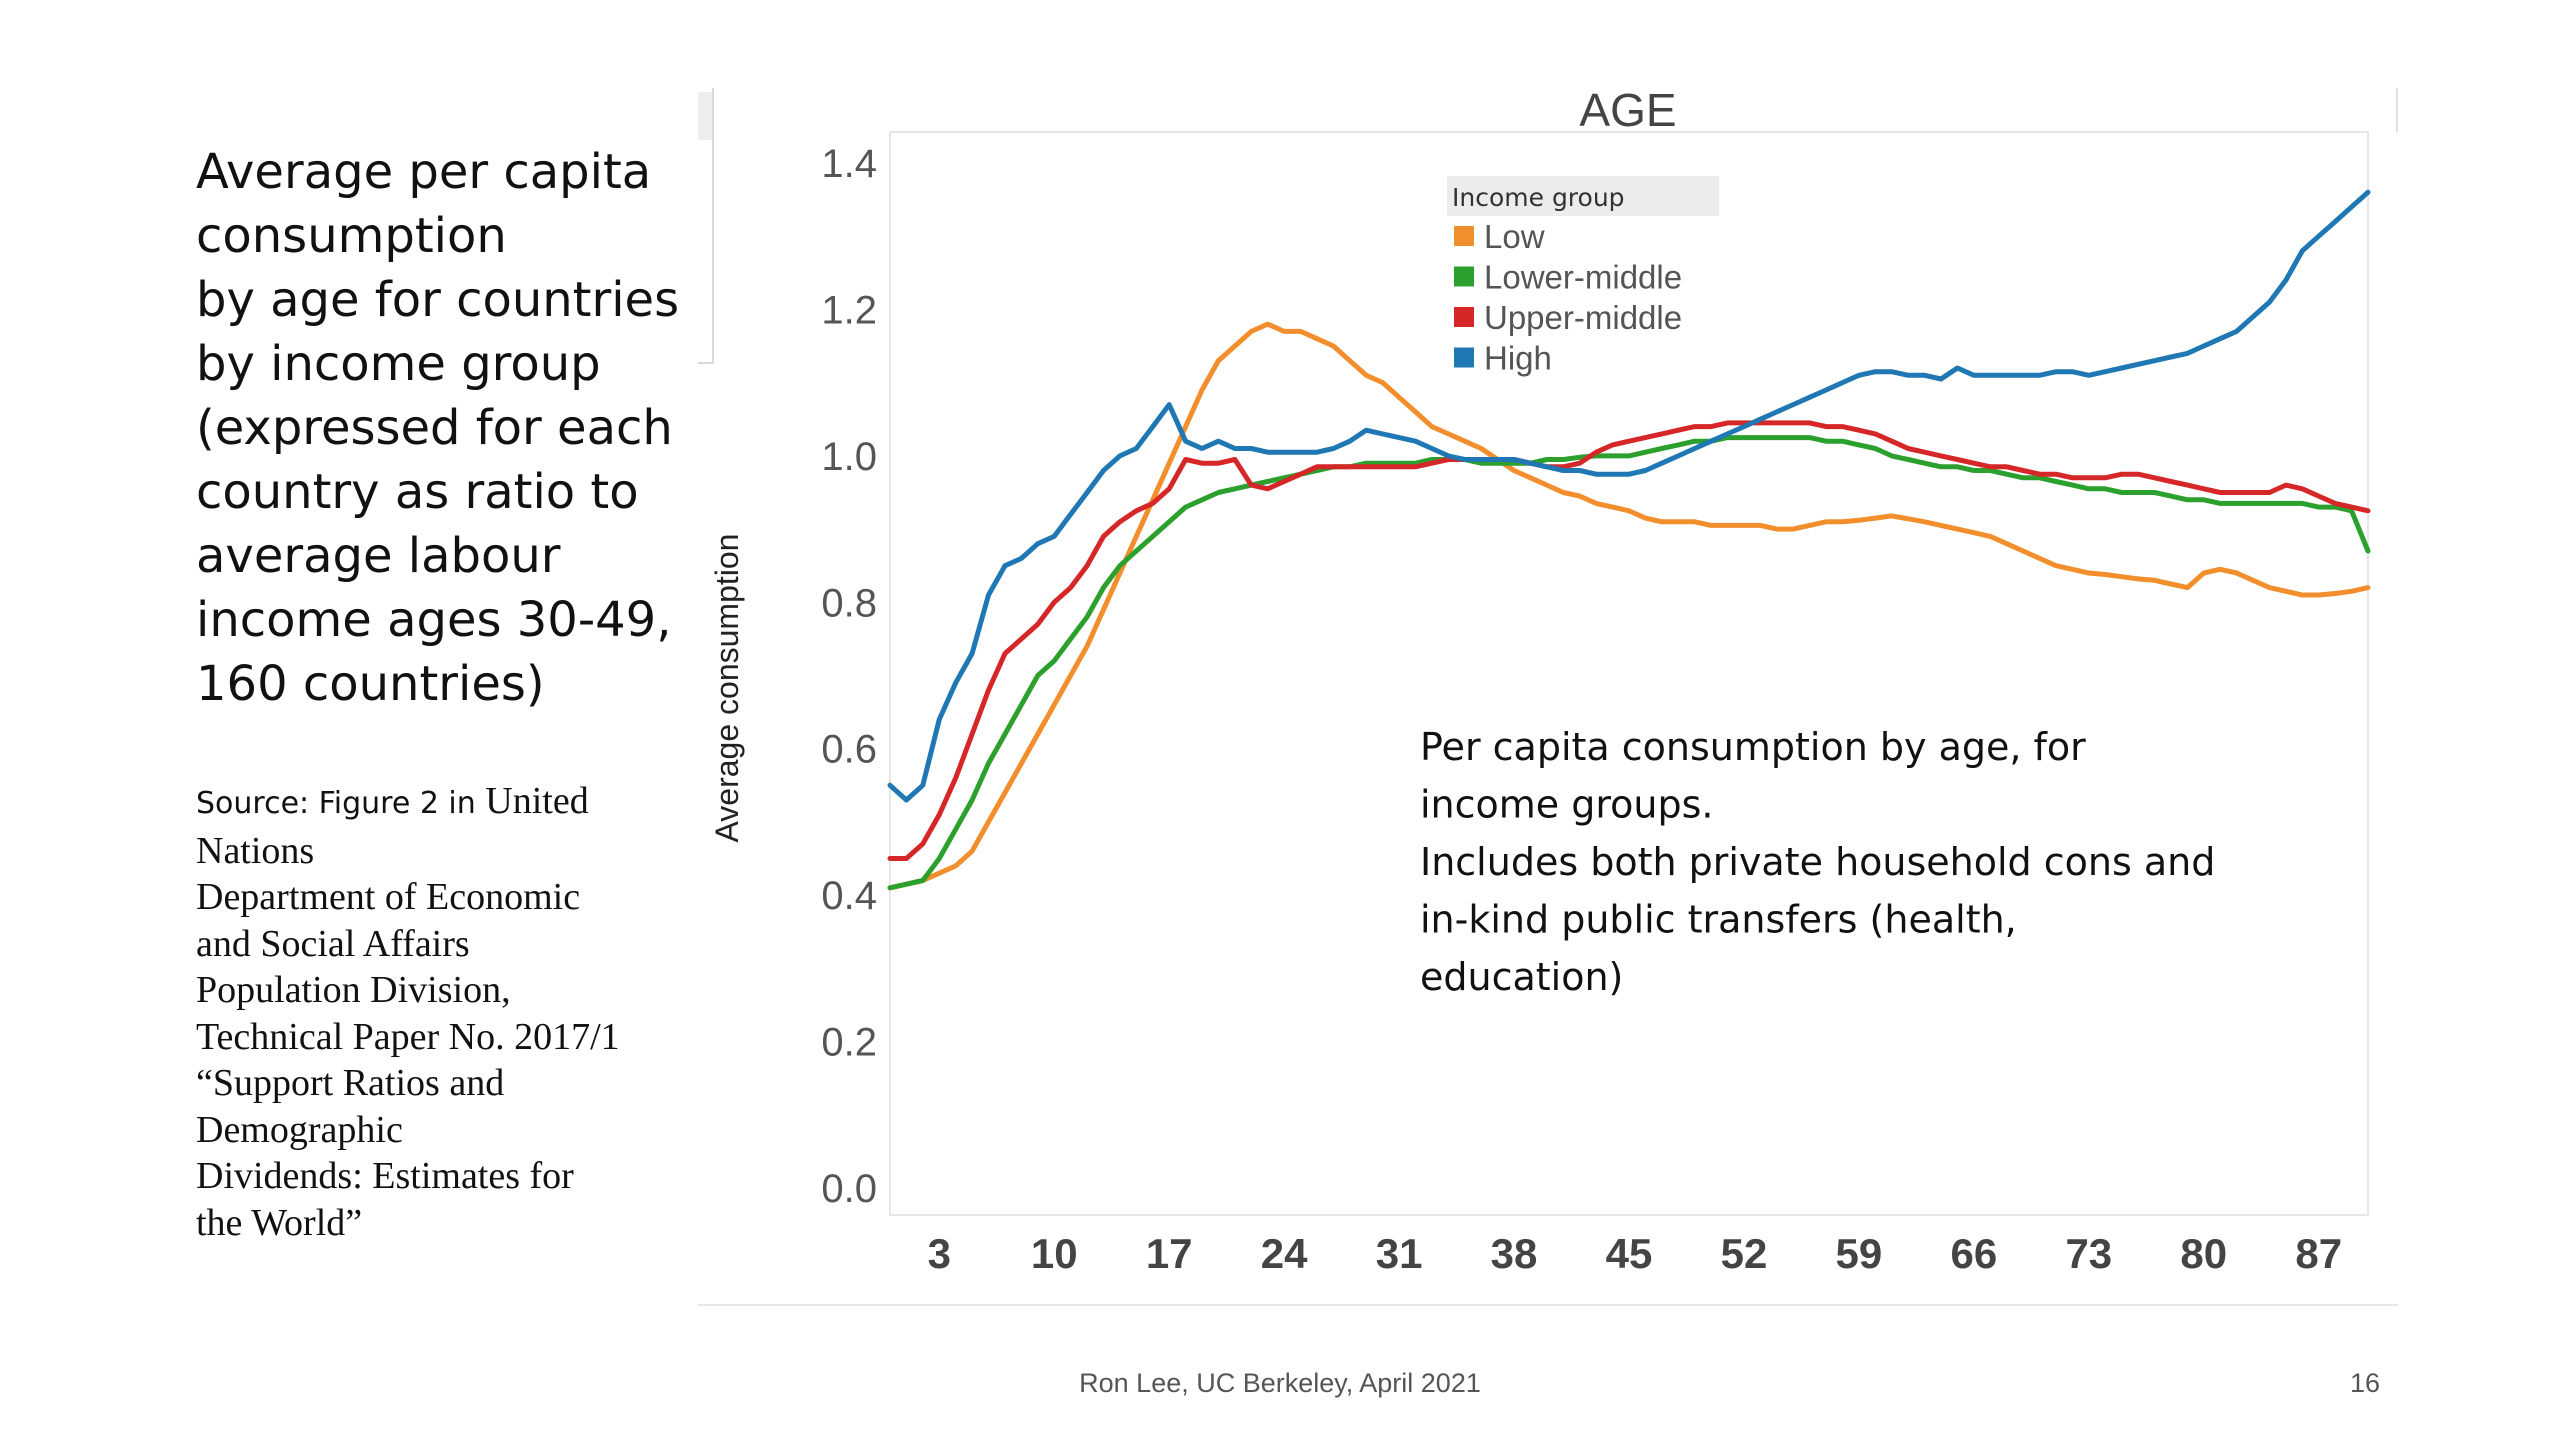 Image resolution: width=2560 pixels, height=1440 pixels. I want to click on description-line: consumption, so click(351, 236).